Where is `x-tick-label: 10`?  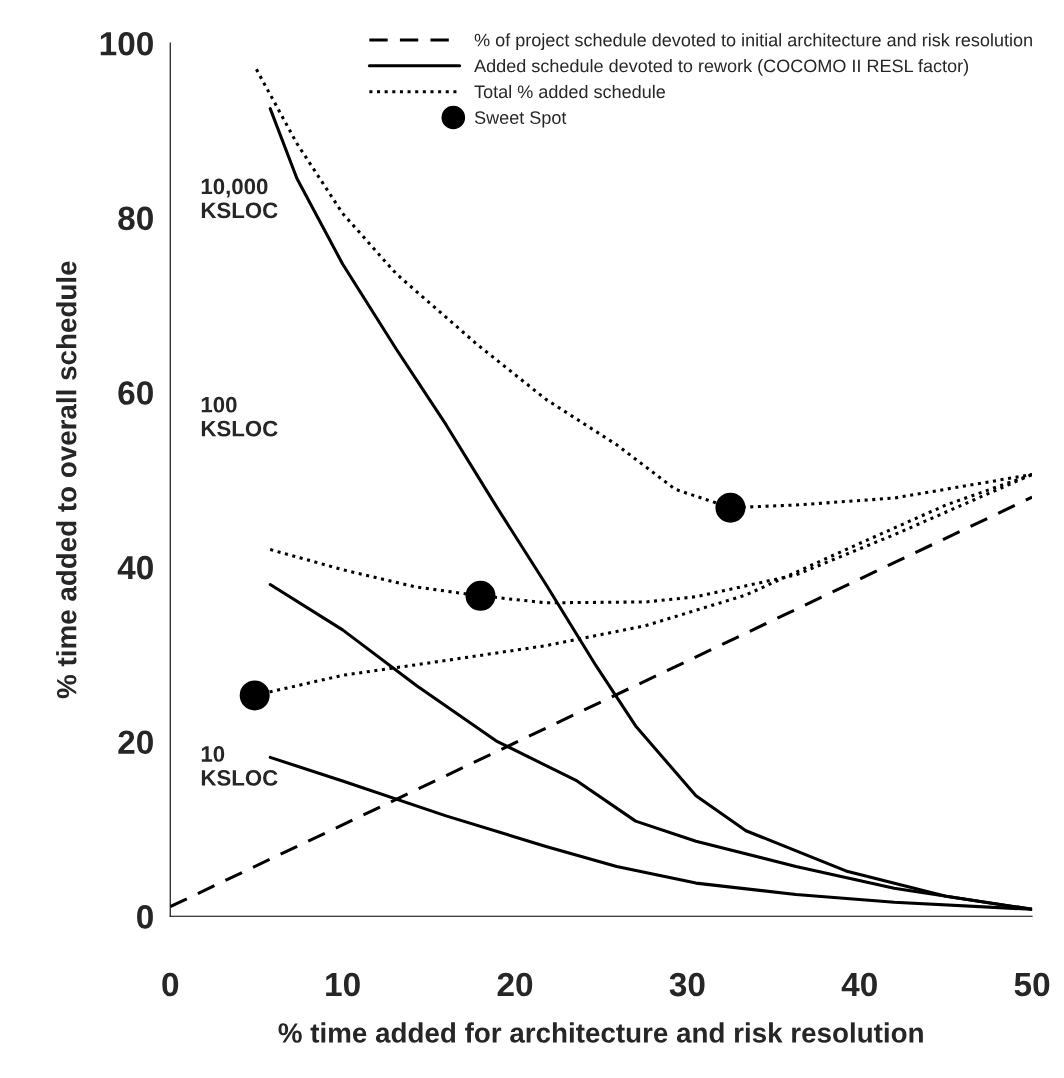
x-tick-label: 10 is located at coordinates (343, 984).